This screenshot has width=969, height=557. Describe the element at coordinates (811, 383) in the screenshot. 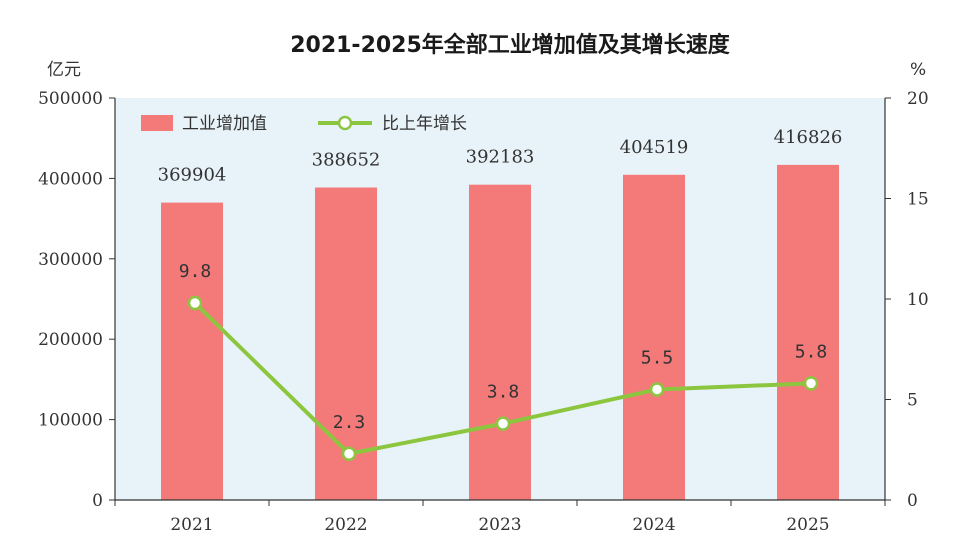

I see `growth-point-2025` at that location.